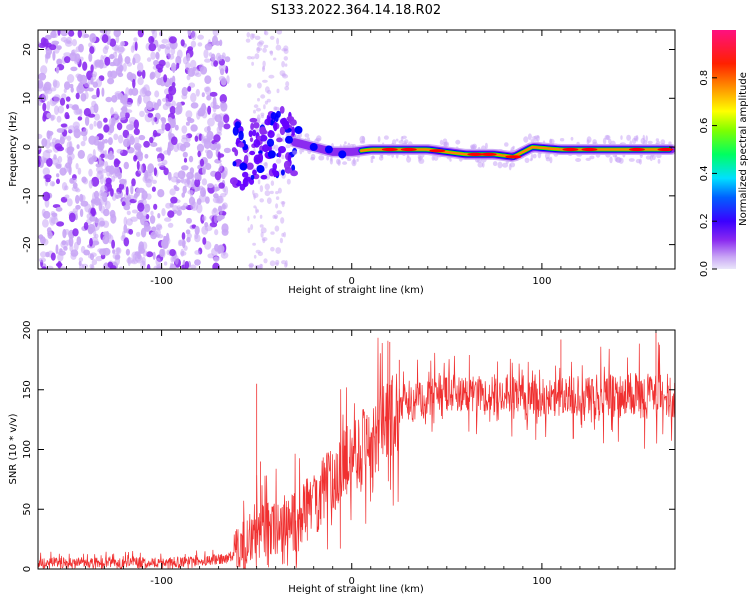  I want to click on heatmap-cluster-peak, so click(271, 154).